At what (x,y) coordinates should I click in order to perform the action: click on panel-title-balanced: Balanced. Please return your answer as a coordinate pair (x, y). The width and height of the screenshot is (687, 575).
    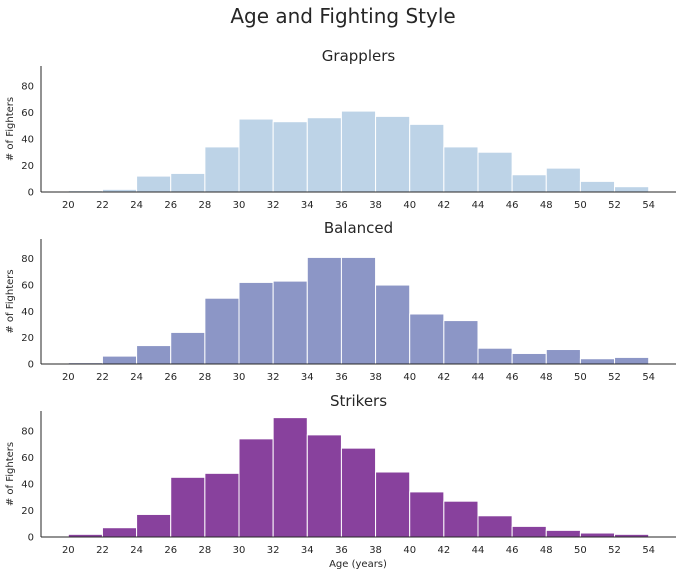
    Looking at the image, I should click on (358, 228).